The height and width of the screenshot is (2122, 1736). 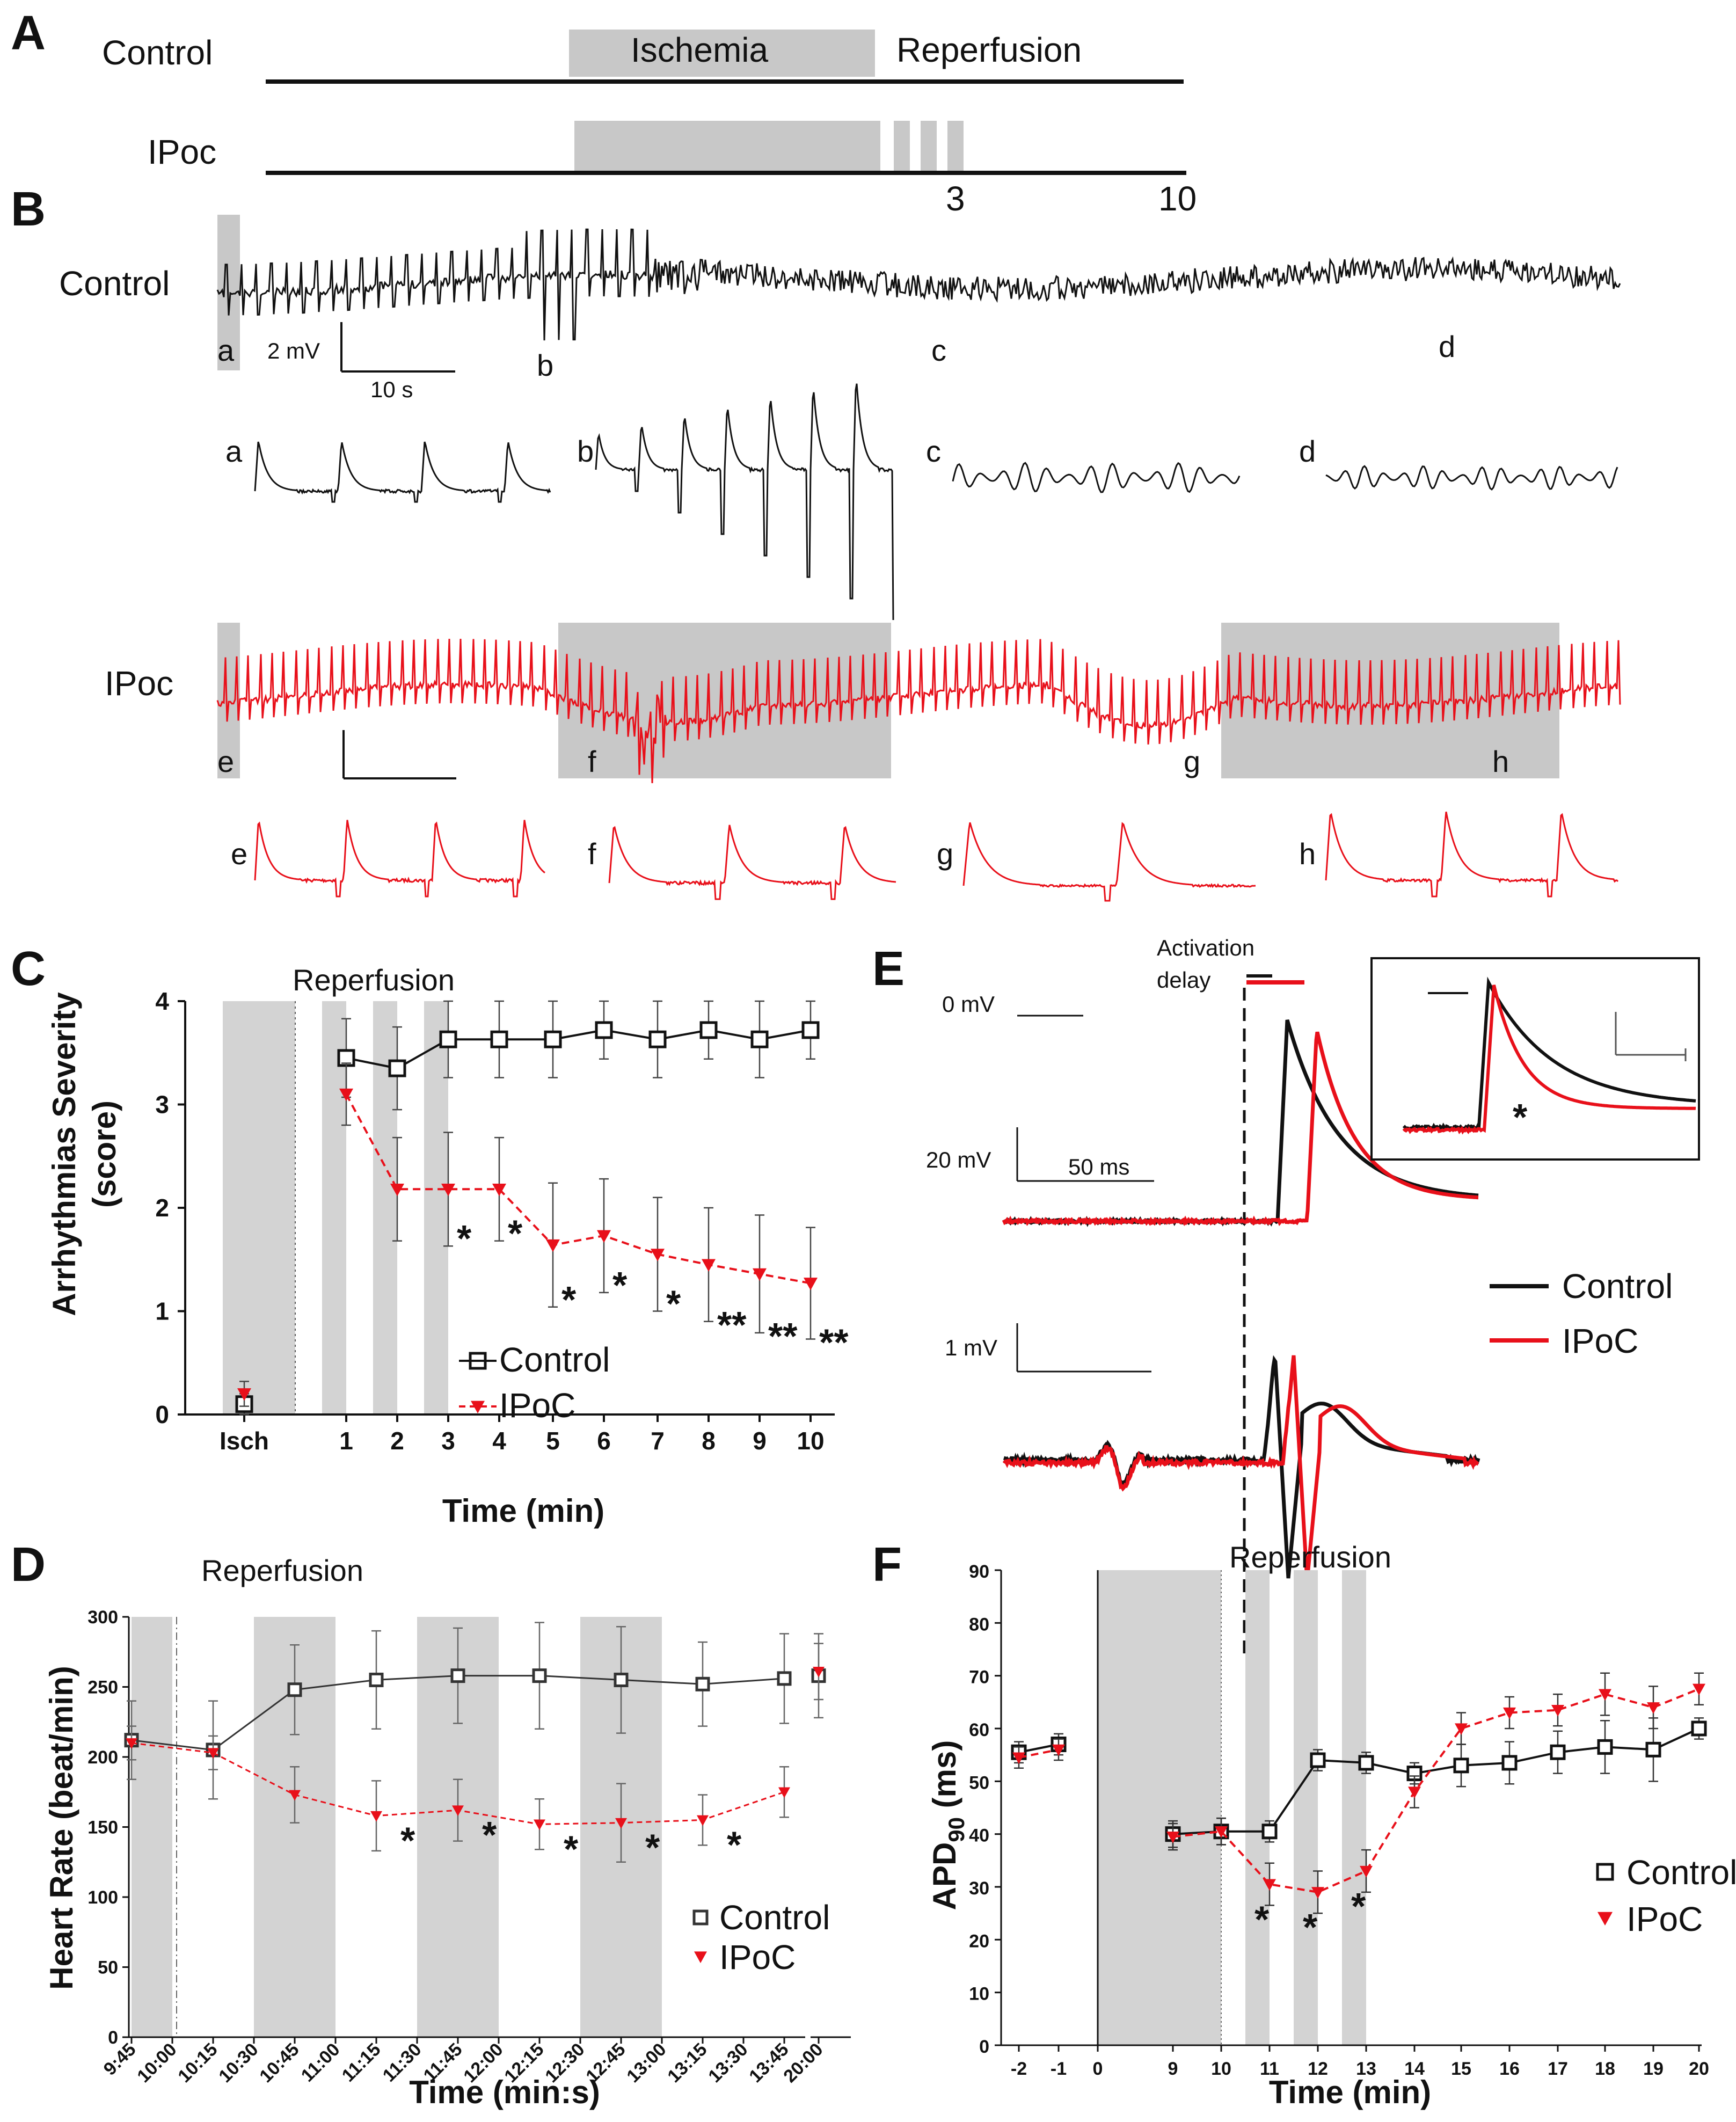 What do you see at coordinates (1307, 854) in the screenshot?
I see `zoom-label-h: h` at bounding box center [1307, 854].